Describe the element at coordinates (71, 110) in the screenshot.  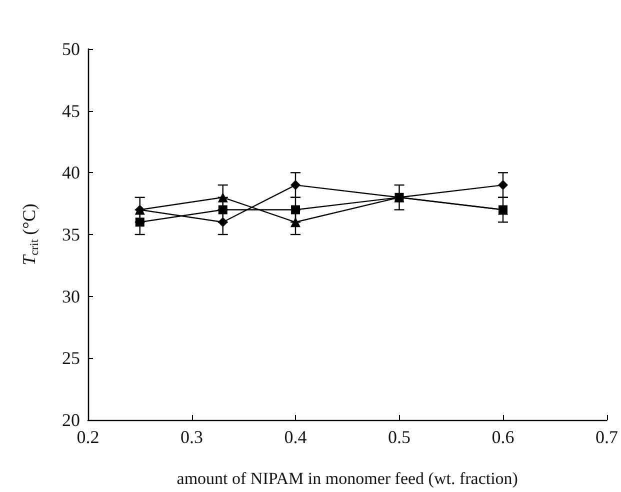
I see `y-tick-label: 45` at that location.